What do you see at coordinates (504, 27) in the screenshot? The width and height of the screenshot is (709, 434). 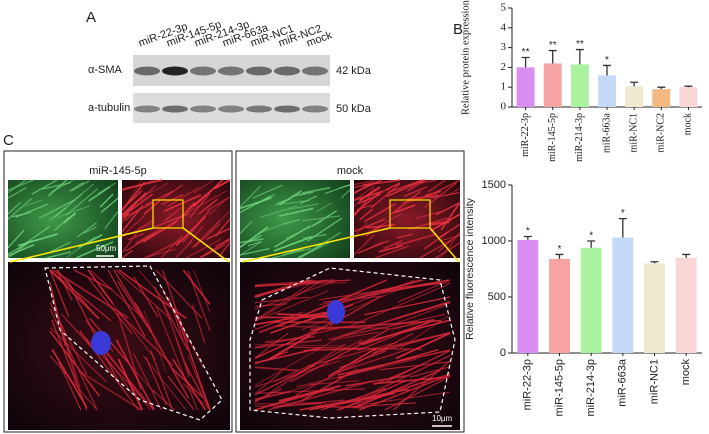 I see `y-tick-label: 4` at bounding box center [504, 27].